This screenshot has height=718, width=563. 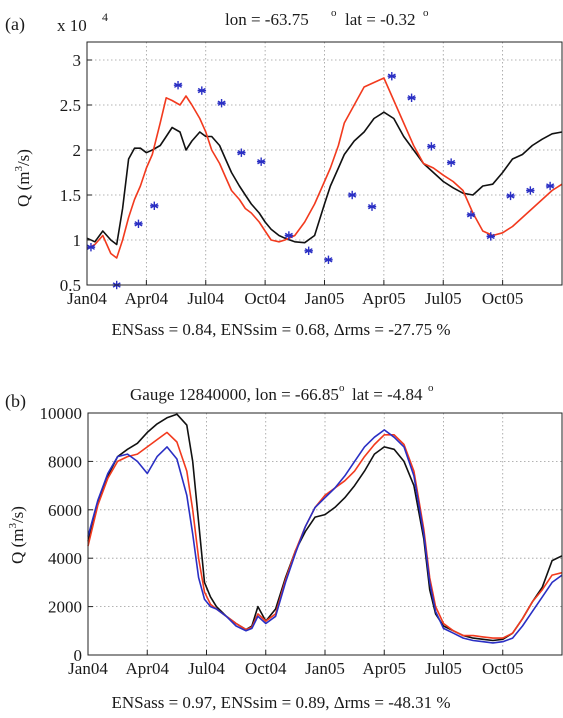 What do you see at coordinates (17, 514) in the screenshot?
I see `panel-b-ylabel-suffix: /s)` at bounding box center [17, 514].